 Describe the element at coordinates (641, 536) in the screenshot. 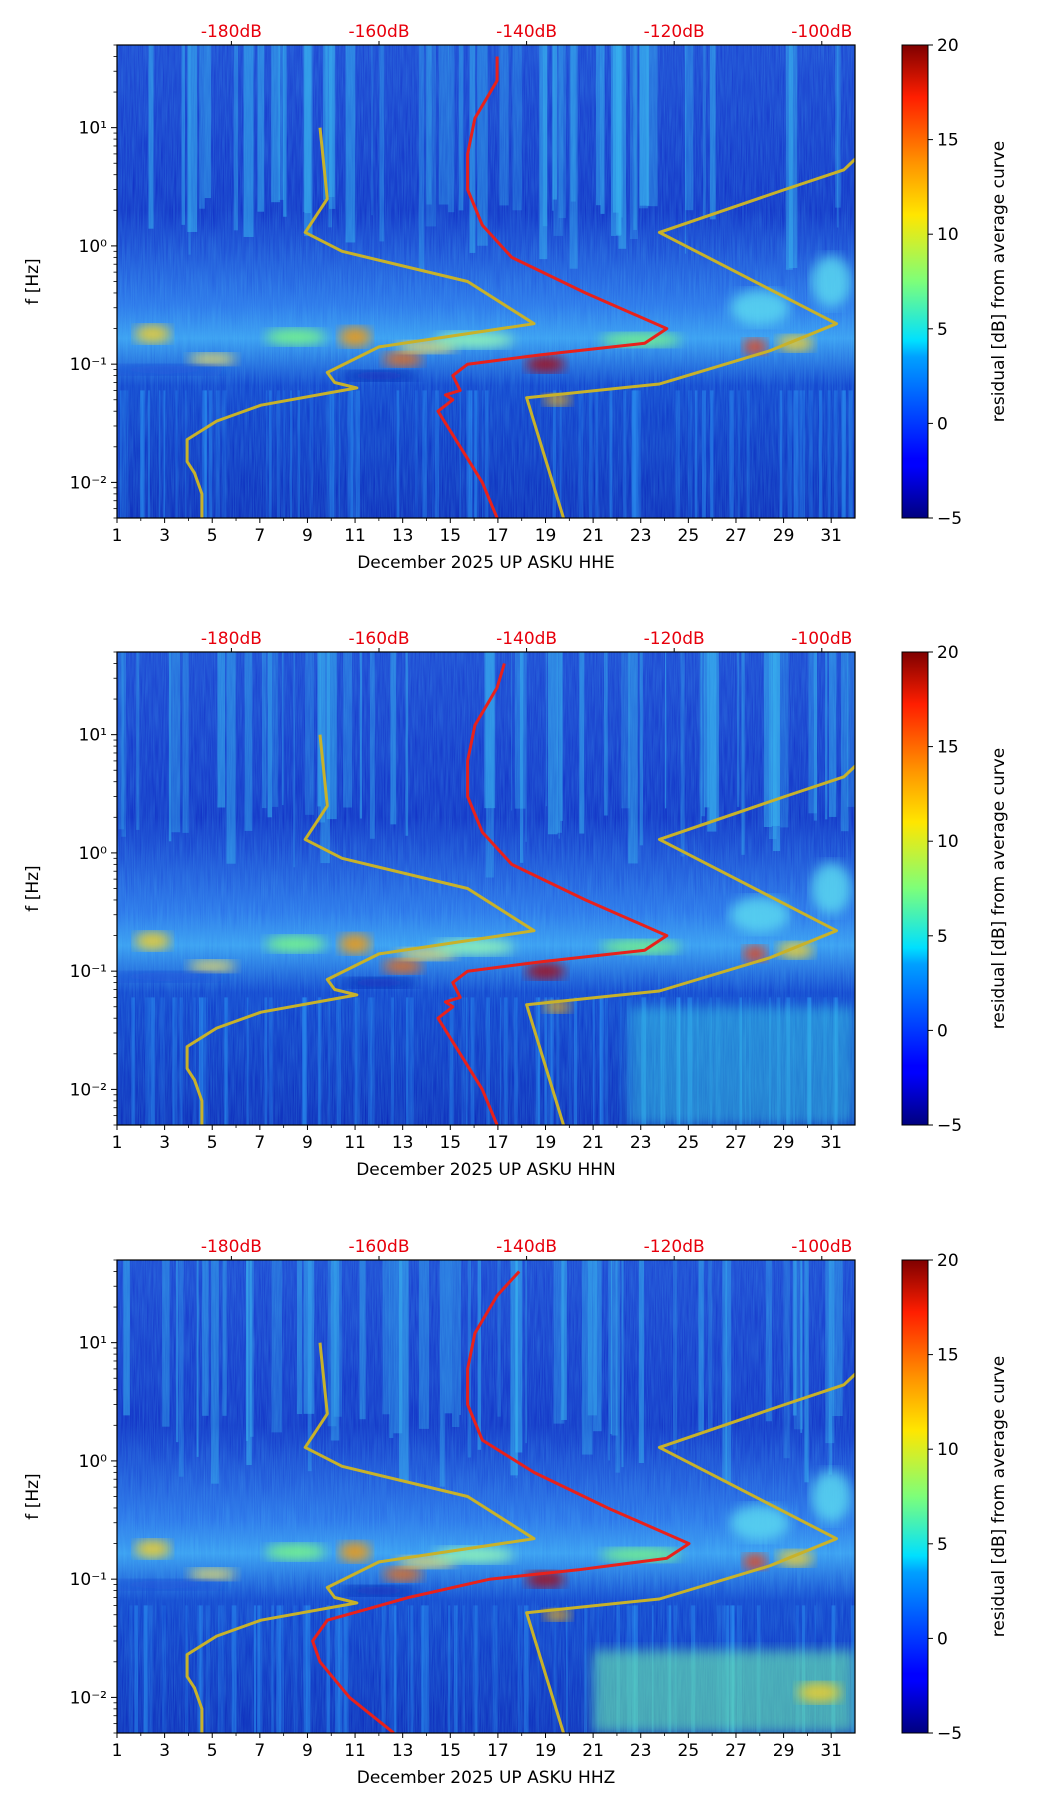

I see `x-tick-label: 23` at that location.